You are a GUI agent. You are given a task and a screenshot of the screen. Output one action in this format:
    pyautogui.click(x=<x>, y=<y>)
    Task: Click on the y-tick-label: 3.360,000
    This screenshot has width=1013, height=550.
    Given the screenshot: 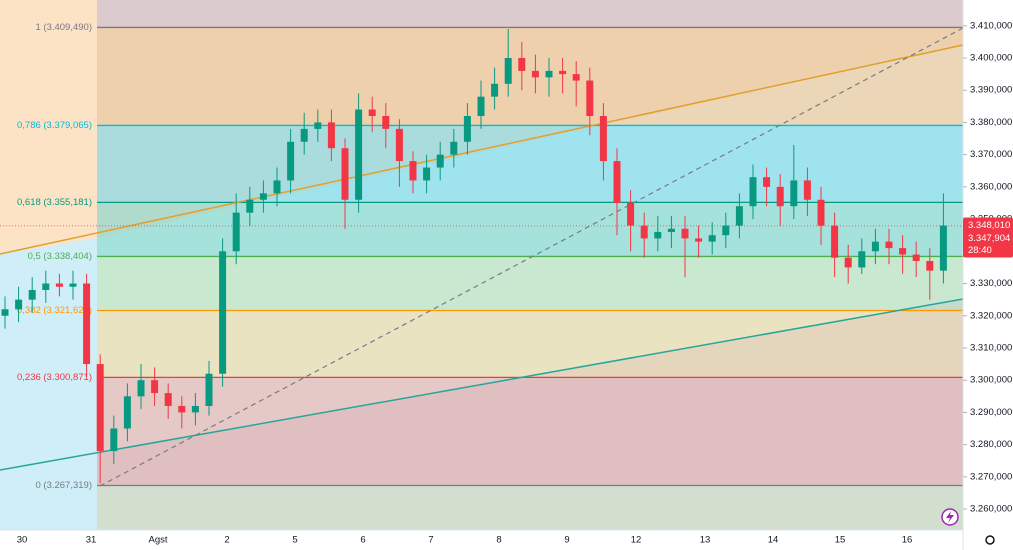 What is the action you would take?
    pyautogui.click(x=991, y=186)
    